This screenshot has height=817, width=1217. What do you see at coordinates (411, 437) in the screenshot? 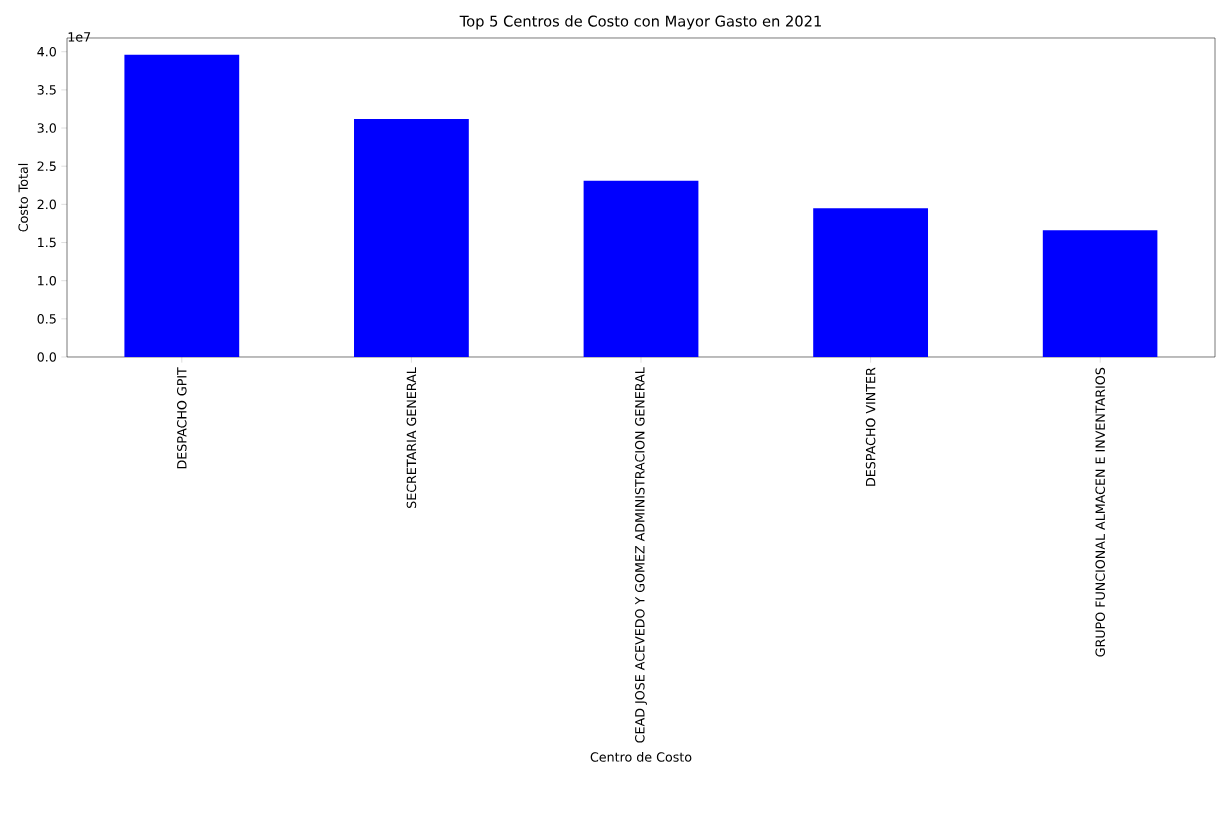
I see `x-tick-label: SECRETARIA GENERAL` at bounding box center [411, 437].